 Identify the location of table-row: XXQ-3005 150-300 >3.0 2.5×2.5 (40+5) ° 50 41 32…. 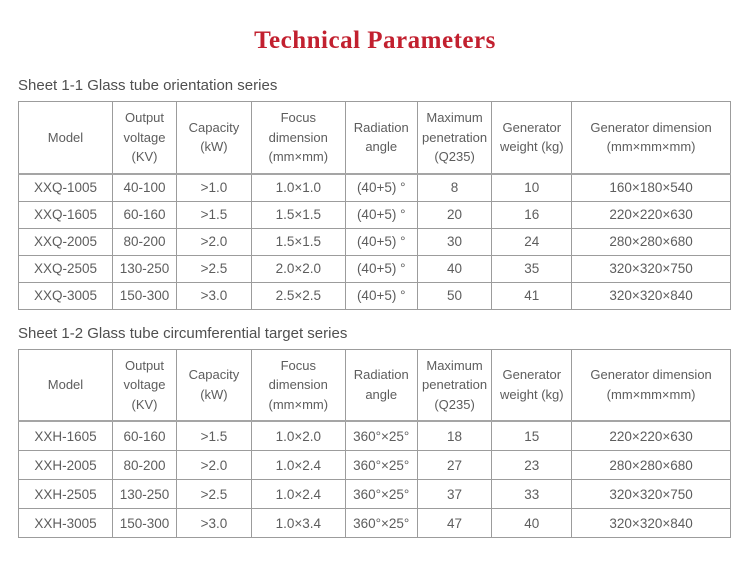
(374, 295).